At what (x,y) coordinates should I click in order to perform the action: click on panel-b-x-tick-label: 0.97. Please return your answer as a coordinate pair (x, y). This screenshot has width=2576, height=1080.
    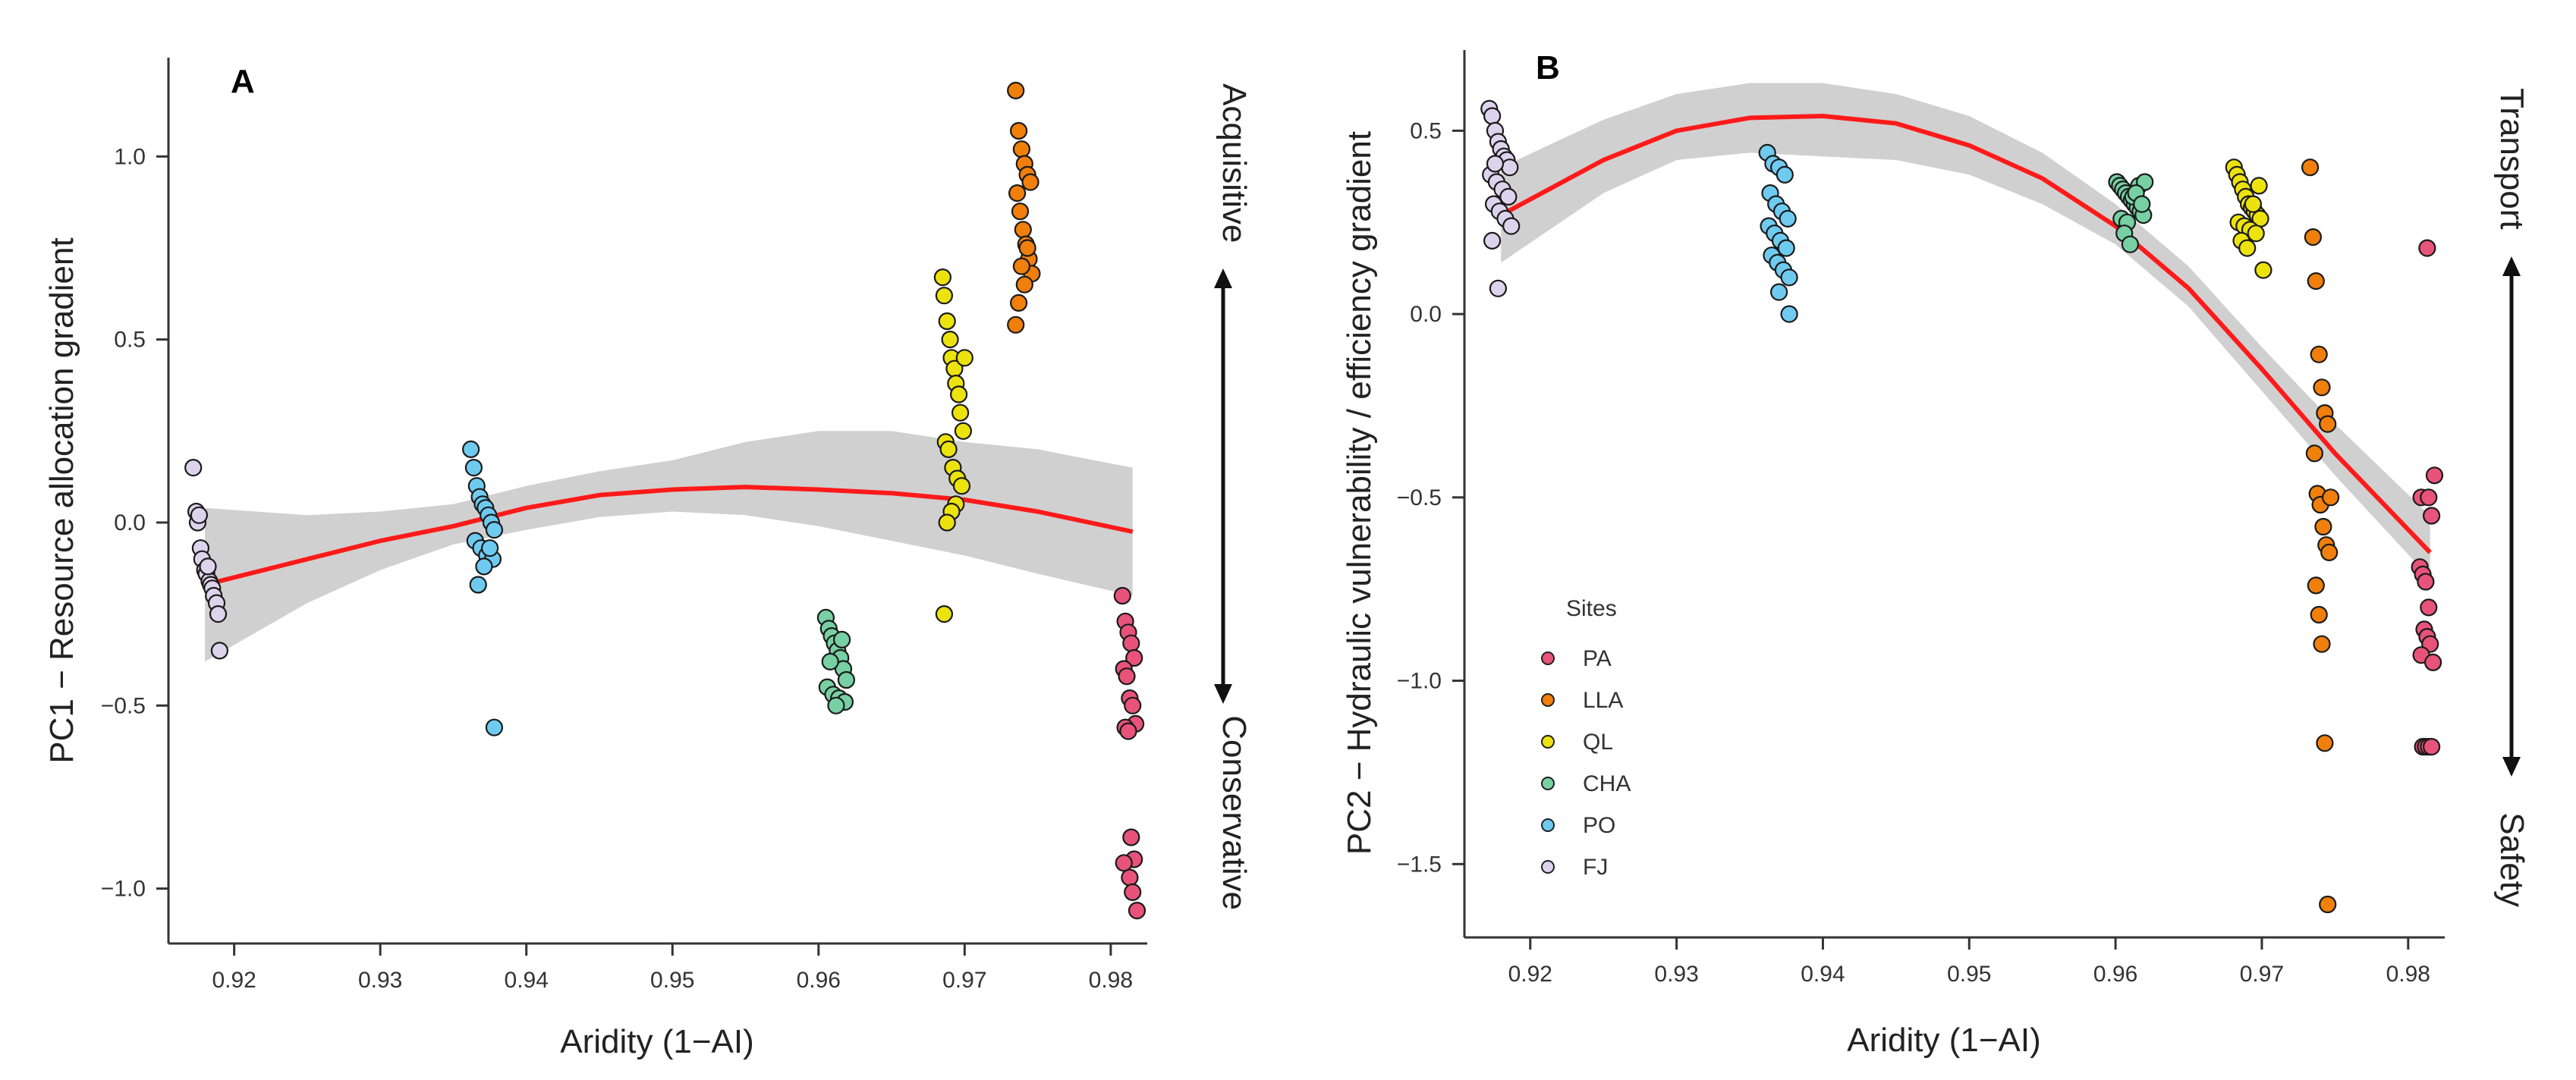
    Looking at the image, I should click on (2262, 974).